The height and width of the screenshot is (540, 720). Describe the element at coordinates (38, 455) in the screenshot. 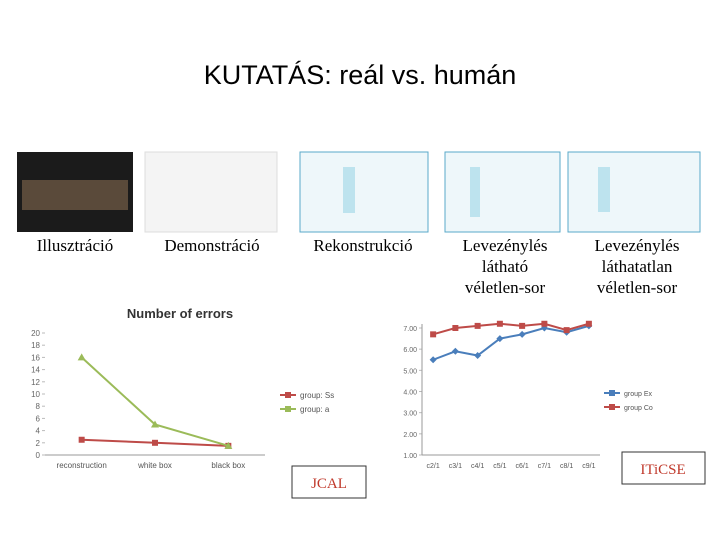

I see `y-tick-label: 0` at that location.